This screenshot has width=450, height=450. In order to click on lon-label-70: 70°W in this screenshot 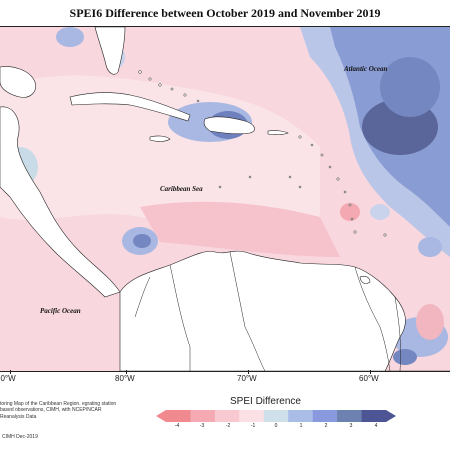, I will do `click(247, 378)`.